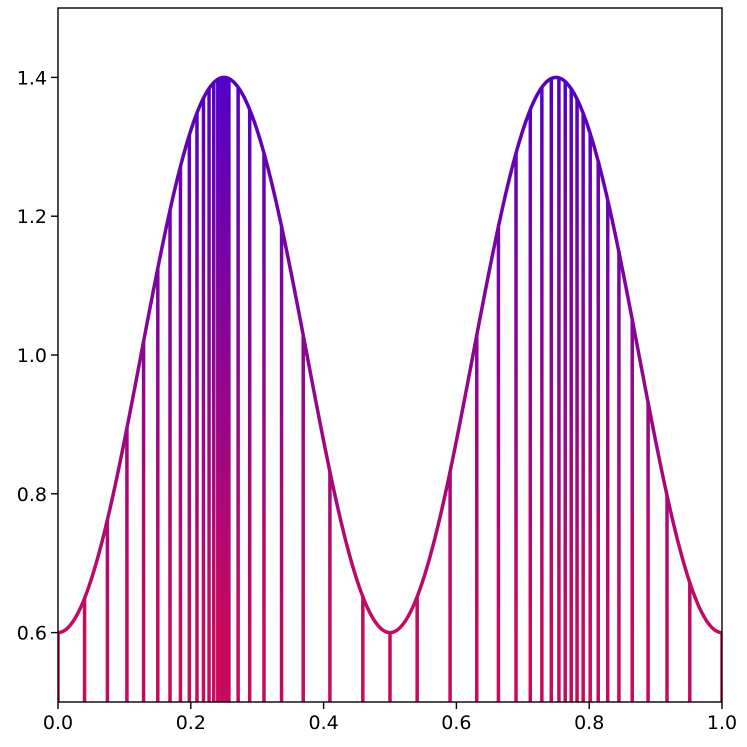 The image size is (747, 747). What do you see at coordinates (58, 723) in the screenshot?
I see `x-tick-label-0: 0.0` at bounding box center [58, 723].